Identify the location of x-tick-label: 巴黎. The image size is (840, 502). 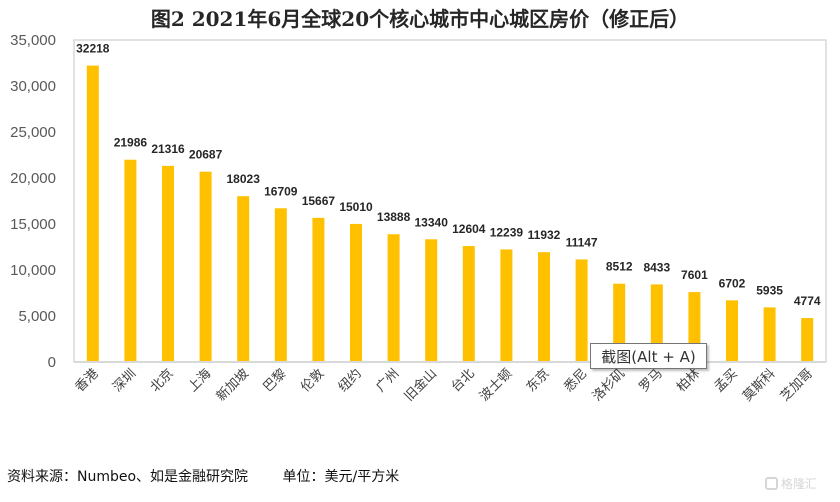
(275, 380).